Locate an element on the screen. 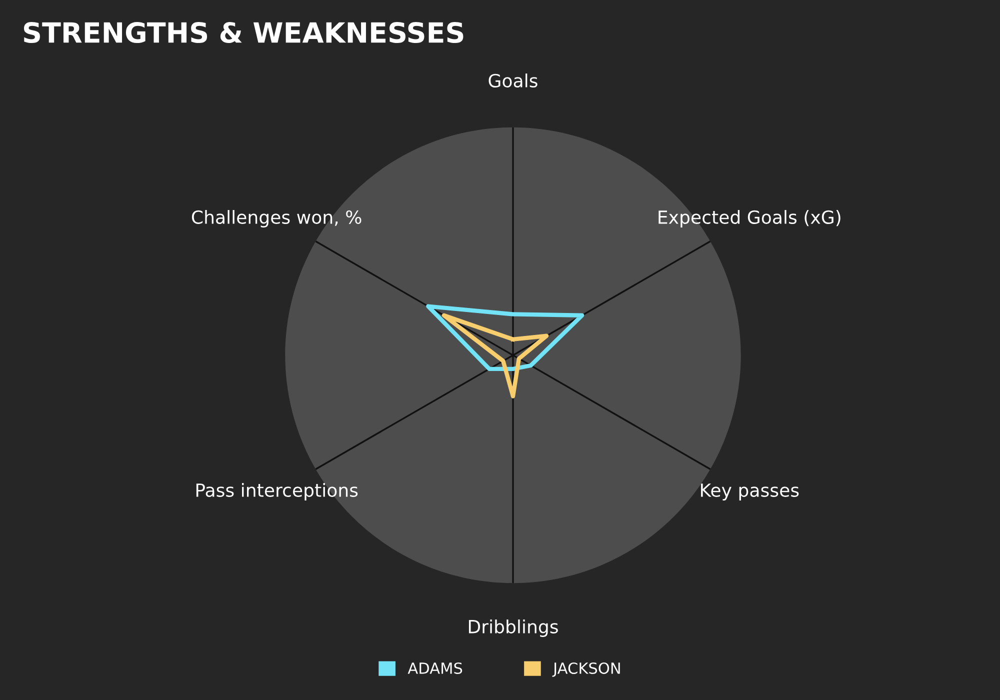 The image size is (1000, 700). spoke-label: Pass interceptions is located at coordinates (277, 491).